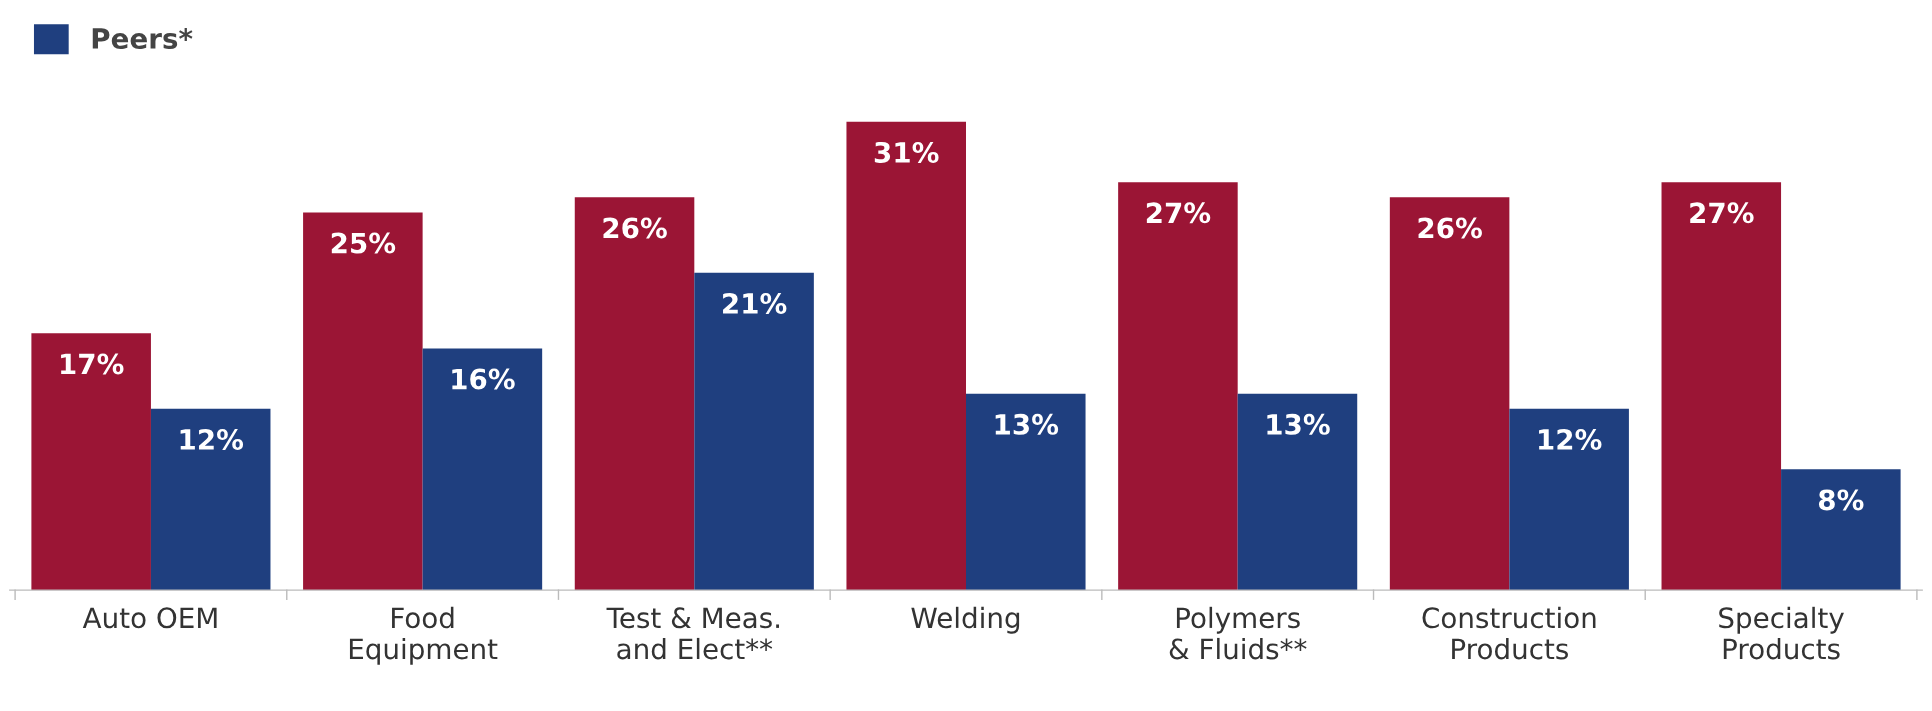  Describe the element at coordinates (755, 303) in the screenshot. I see `data-label: 21%` at that location.